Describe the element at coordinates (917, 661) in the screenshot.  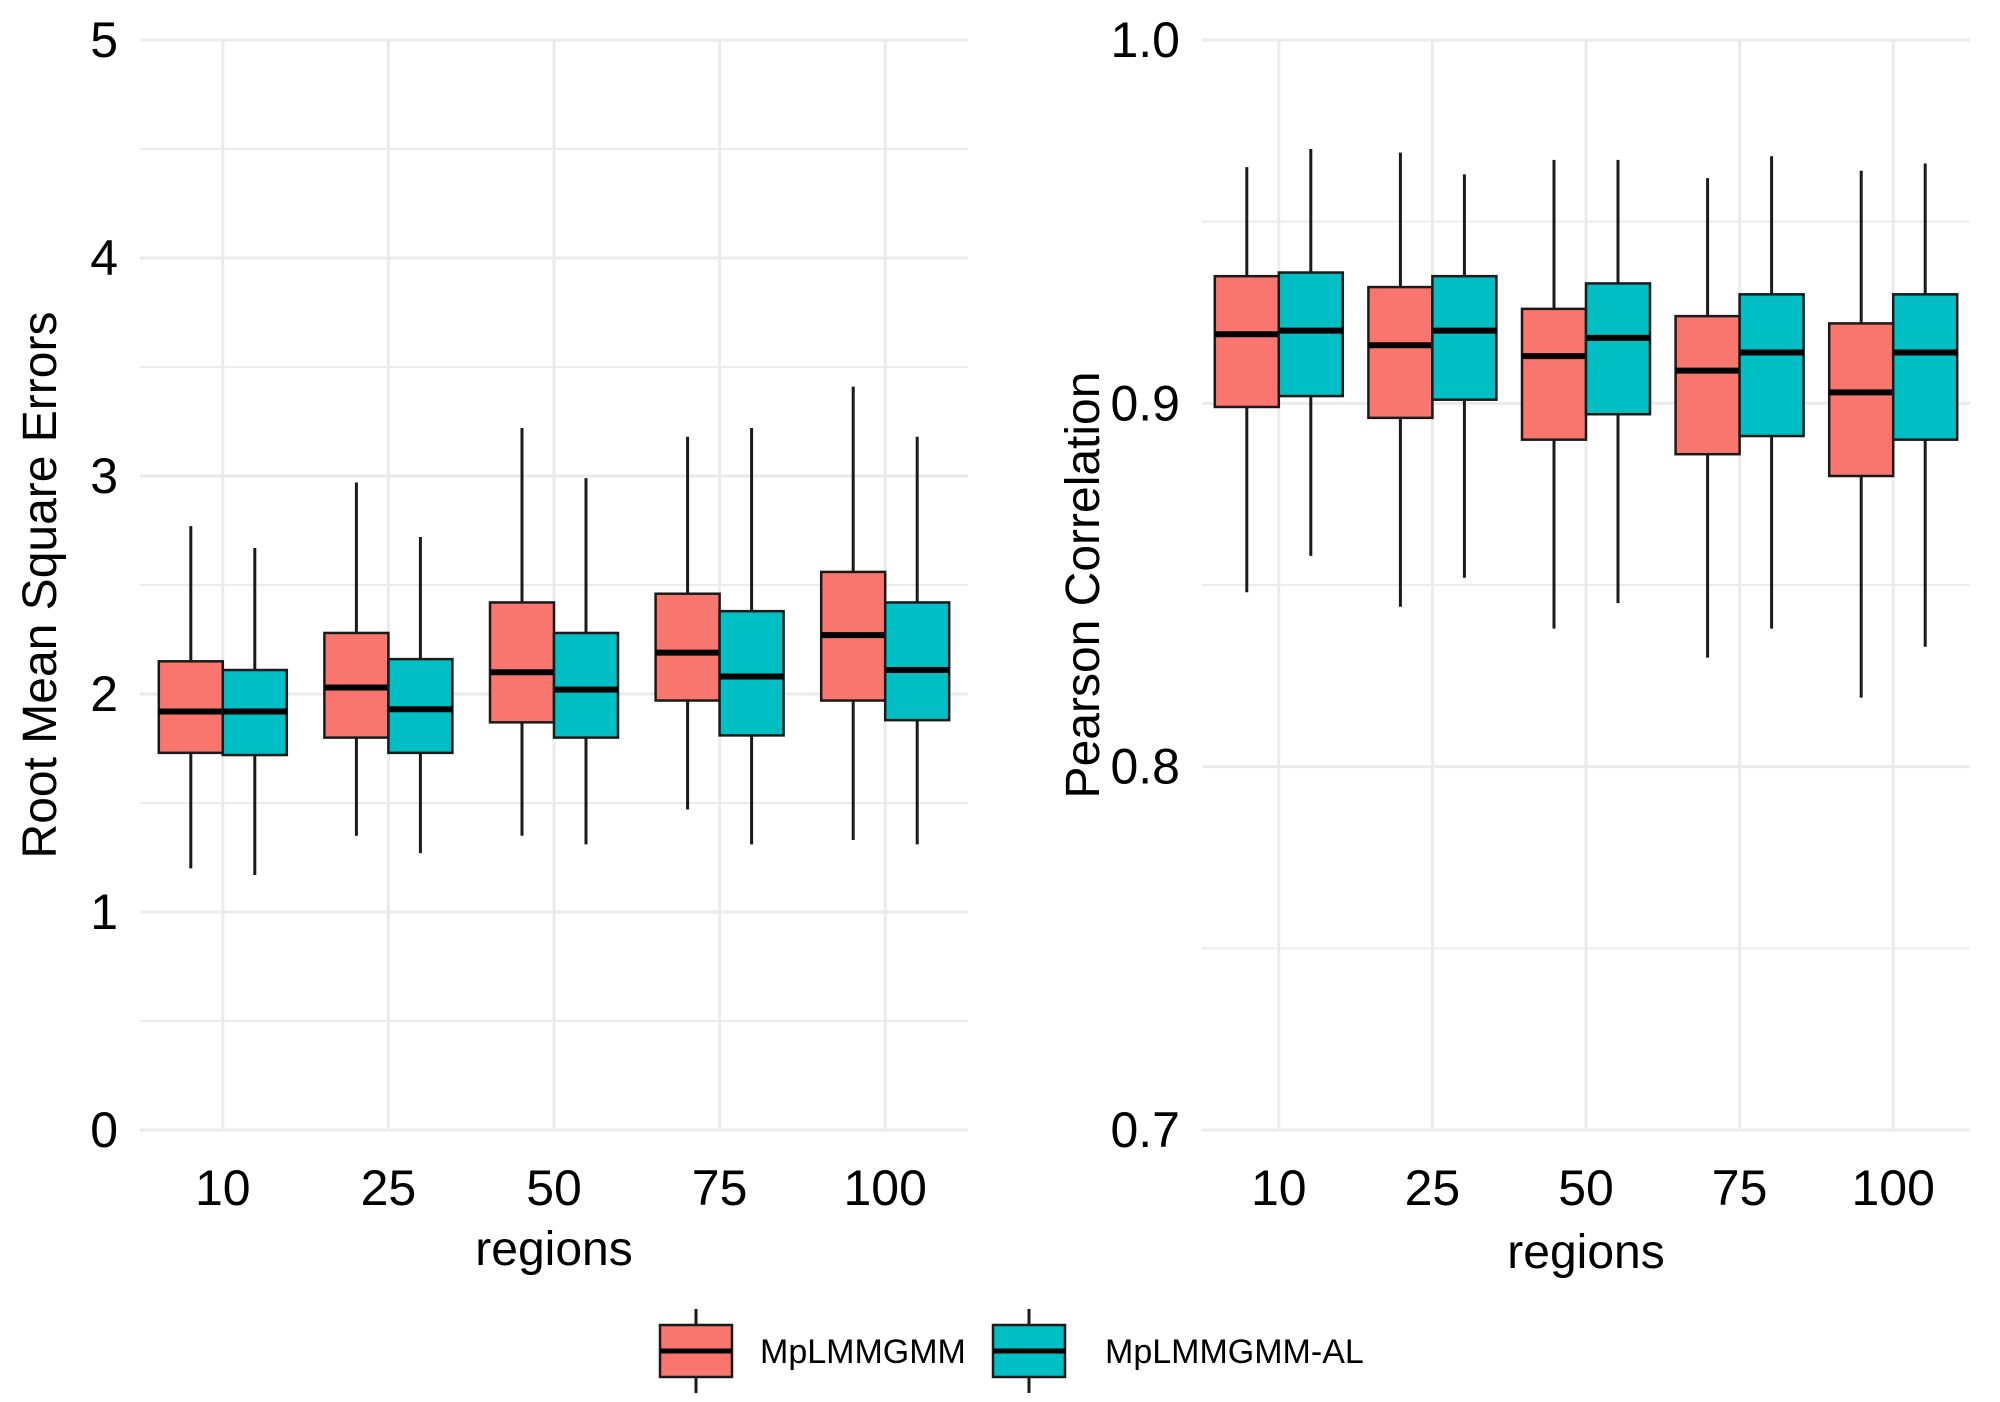
I see `rmse-mplmmgmm-al-100-box` at that location.